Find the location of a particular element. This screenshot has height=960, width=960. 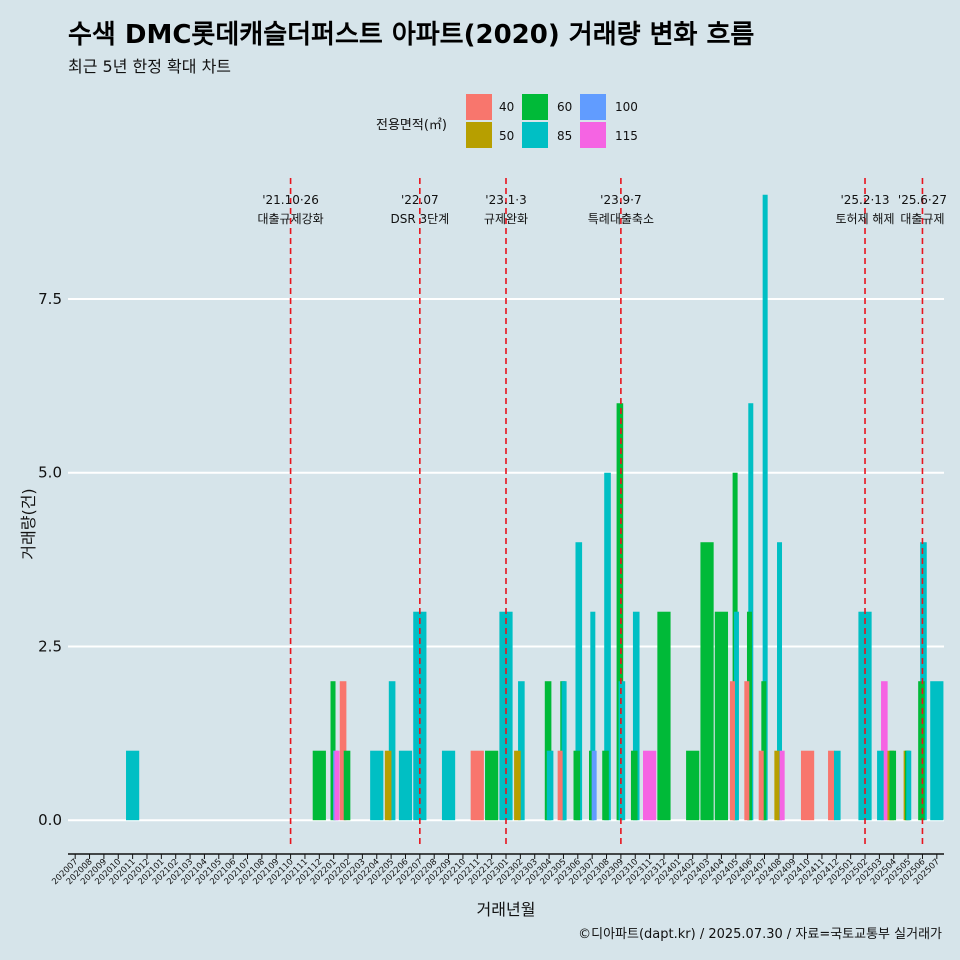

event-date-label: '23.1·3 is located at coordinates (505, 200).